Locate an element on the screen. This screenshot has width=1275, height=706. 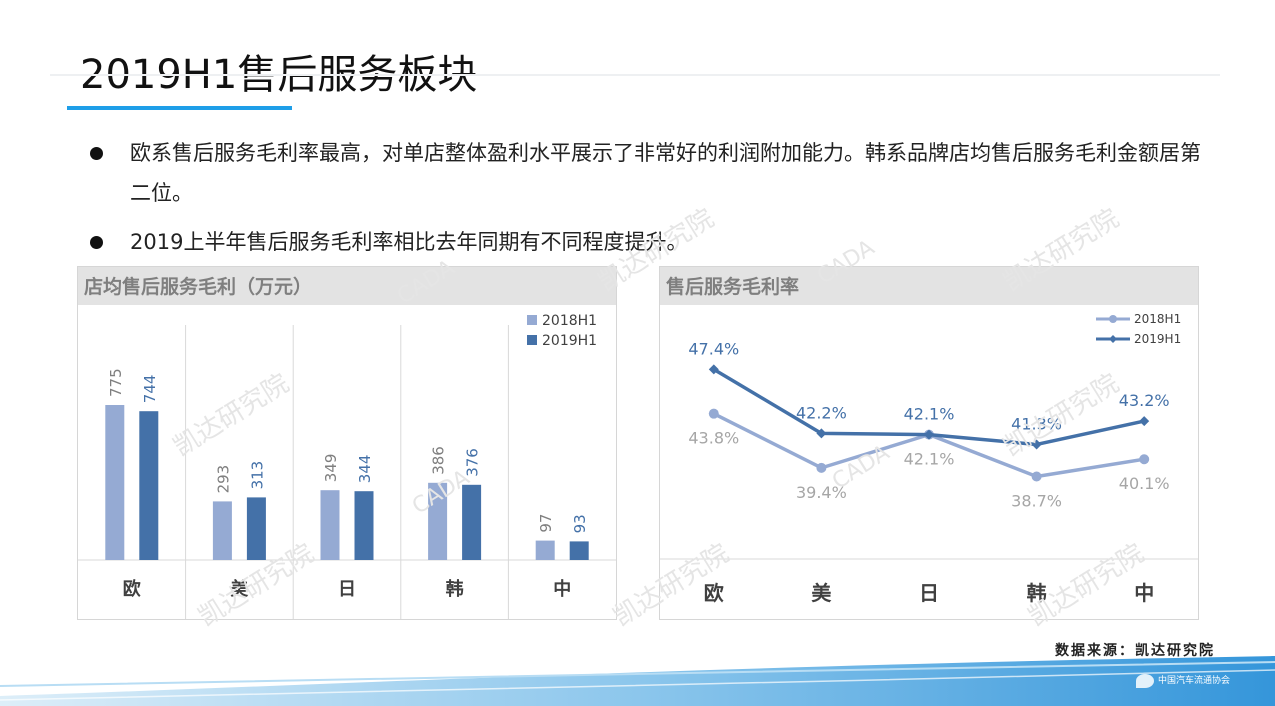
page-title: 2019H1售后服务板块 is located at coordinates (279, 75).